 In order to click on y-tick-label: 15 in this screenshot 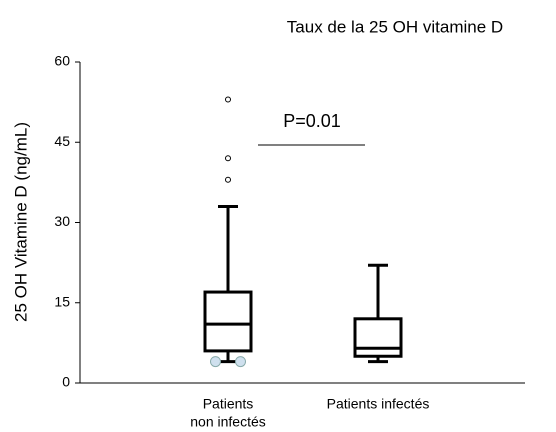, I will do `click(62, 301)`.